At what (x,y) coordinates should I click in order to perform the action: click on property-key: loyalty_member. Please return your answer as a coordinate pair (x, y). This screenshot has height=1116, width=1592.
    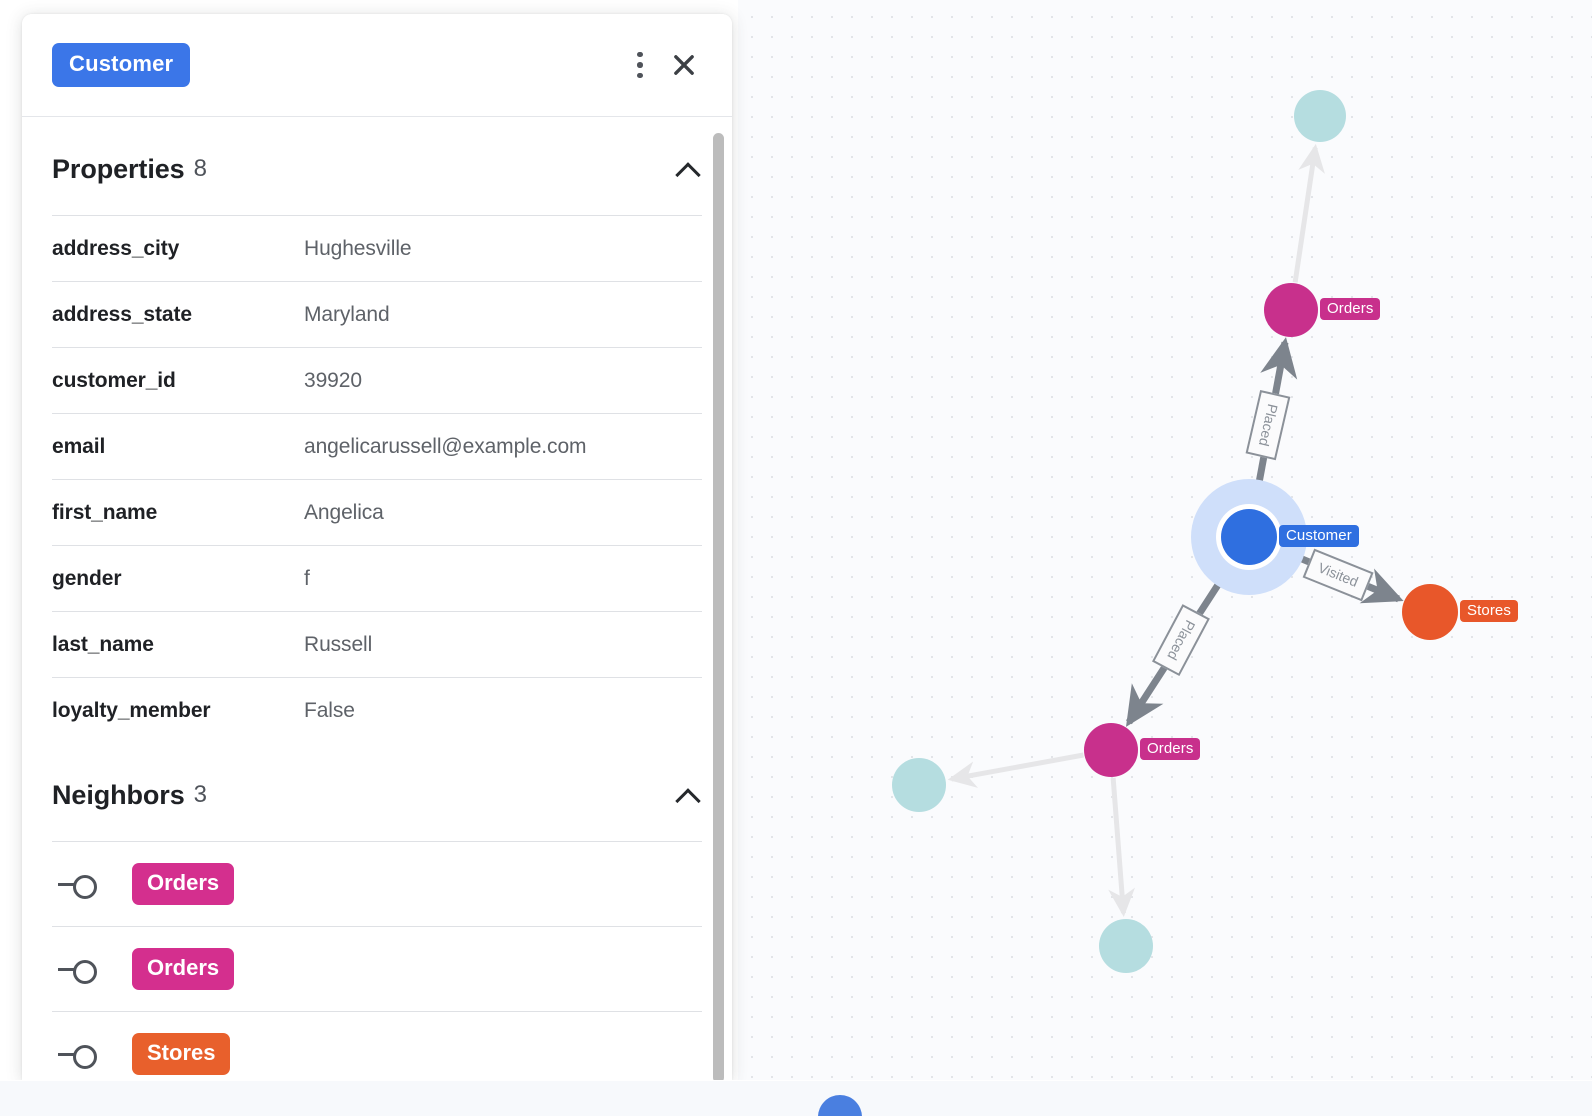
    Looking at the image, I should click on (131, 710).